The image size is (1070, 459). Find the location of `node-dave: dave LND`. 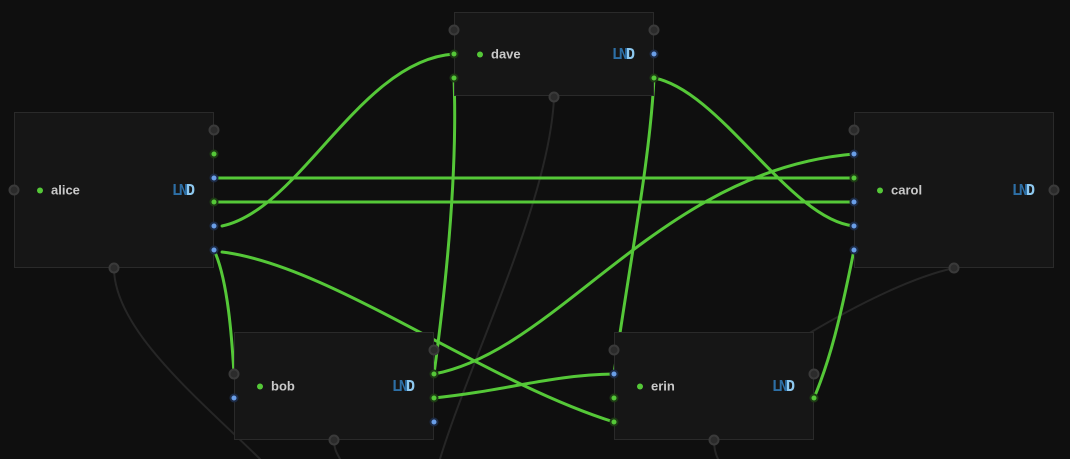

node-dave: dave LND is located at coordinates (554, 54).